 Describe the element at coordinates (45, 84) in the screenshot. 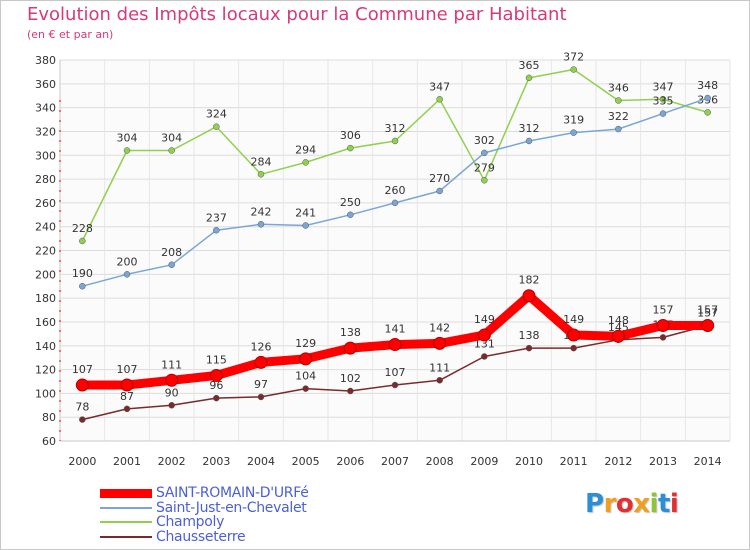

I see `y-tick-label: 360` at that location.